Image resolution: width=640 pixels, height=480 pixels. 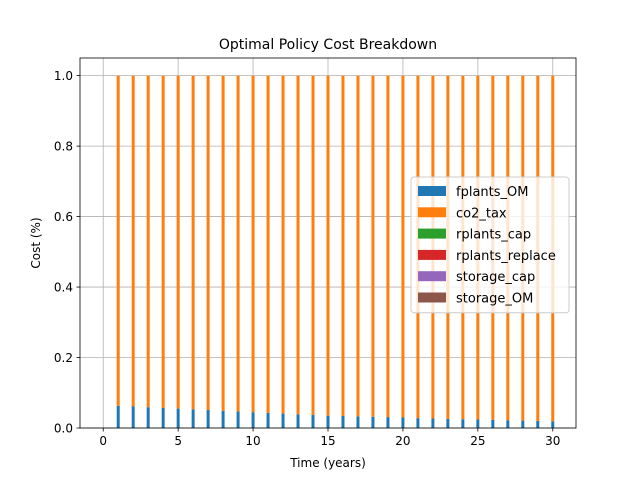 What do you see at coordinates (63, 429) in the screenshot?
I see `y-tick-label: 0.0` at bounding box center [63, 429].